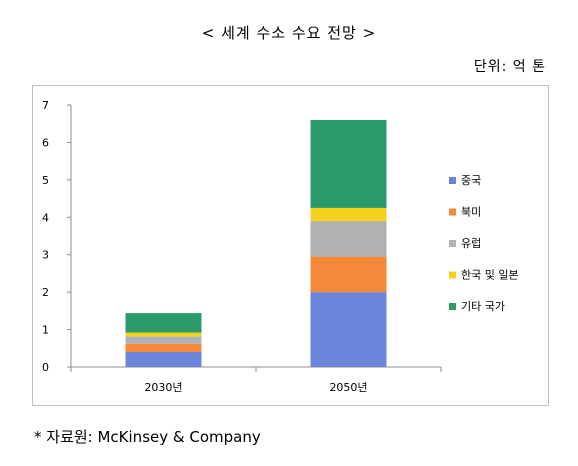 This screenshot has height=466, width=578. What do you see at coordinates (348, 387) in the screenshot?
I see `x-tick-label: 2050년` at bounding box center [348, 387].